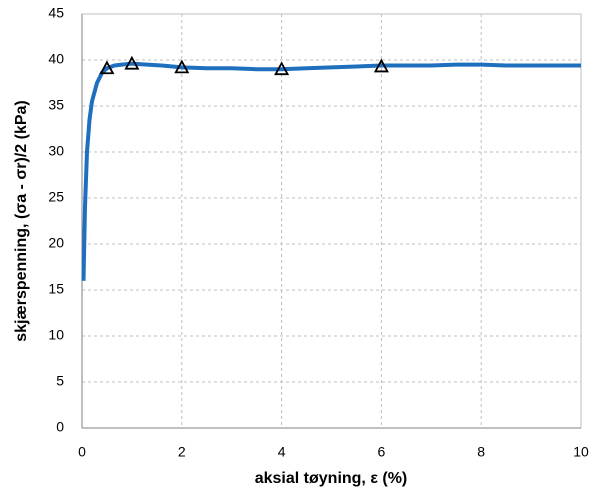  What do you see at coordinates (56, 13) in the screenshot?
I see `y-tick-label: 45` at bounding box center [56, 13].